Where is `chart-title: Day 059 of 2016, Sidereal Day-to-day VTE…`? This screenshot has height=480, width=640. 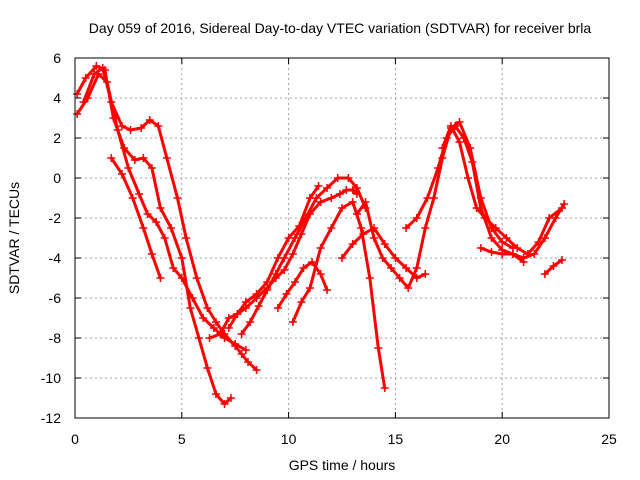 chart-title: Day 059 of 2016, Sidereal Day-to-day VTE… is located at coordinates (340, 28).